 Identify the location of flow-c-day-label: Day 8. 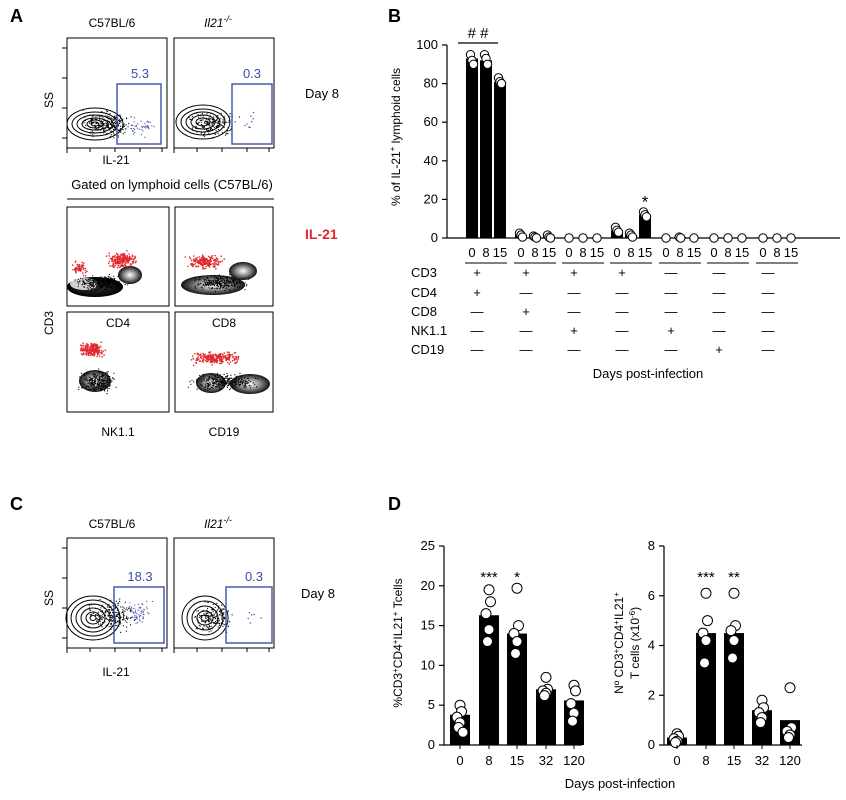
(318, 593).